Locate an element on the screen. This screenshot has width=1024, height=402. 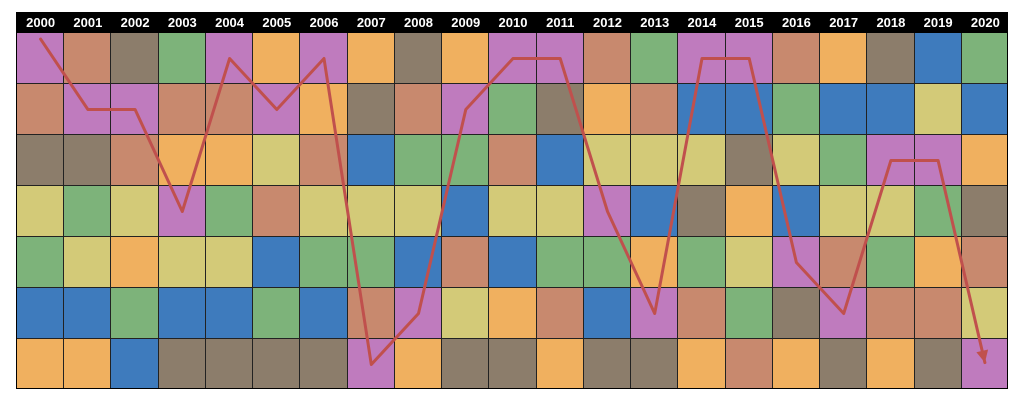
year-label-2004: 2004 is located at coordinates (230, 22).